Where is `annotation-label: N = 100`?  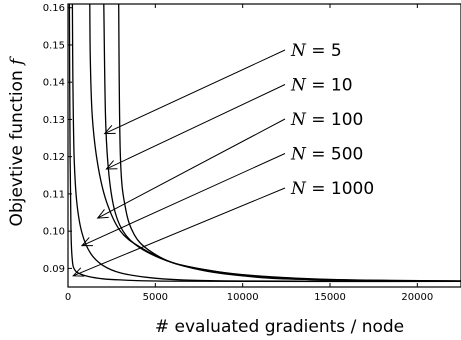
annotation-label: N = 100 is located at coordinates (326, 120).